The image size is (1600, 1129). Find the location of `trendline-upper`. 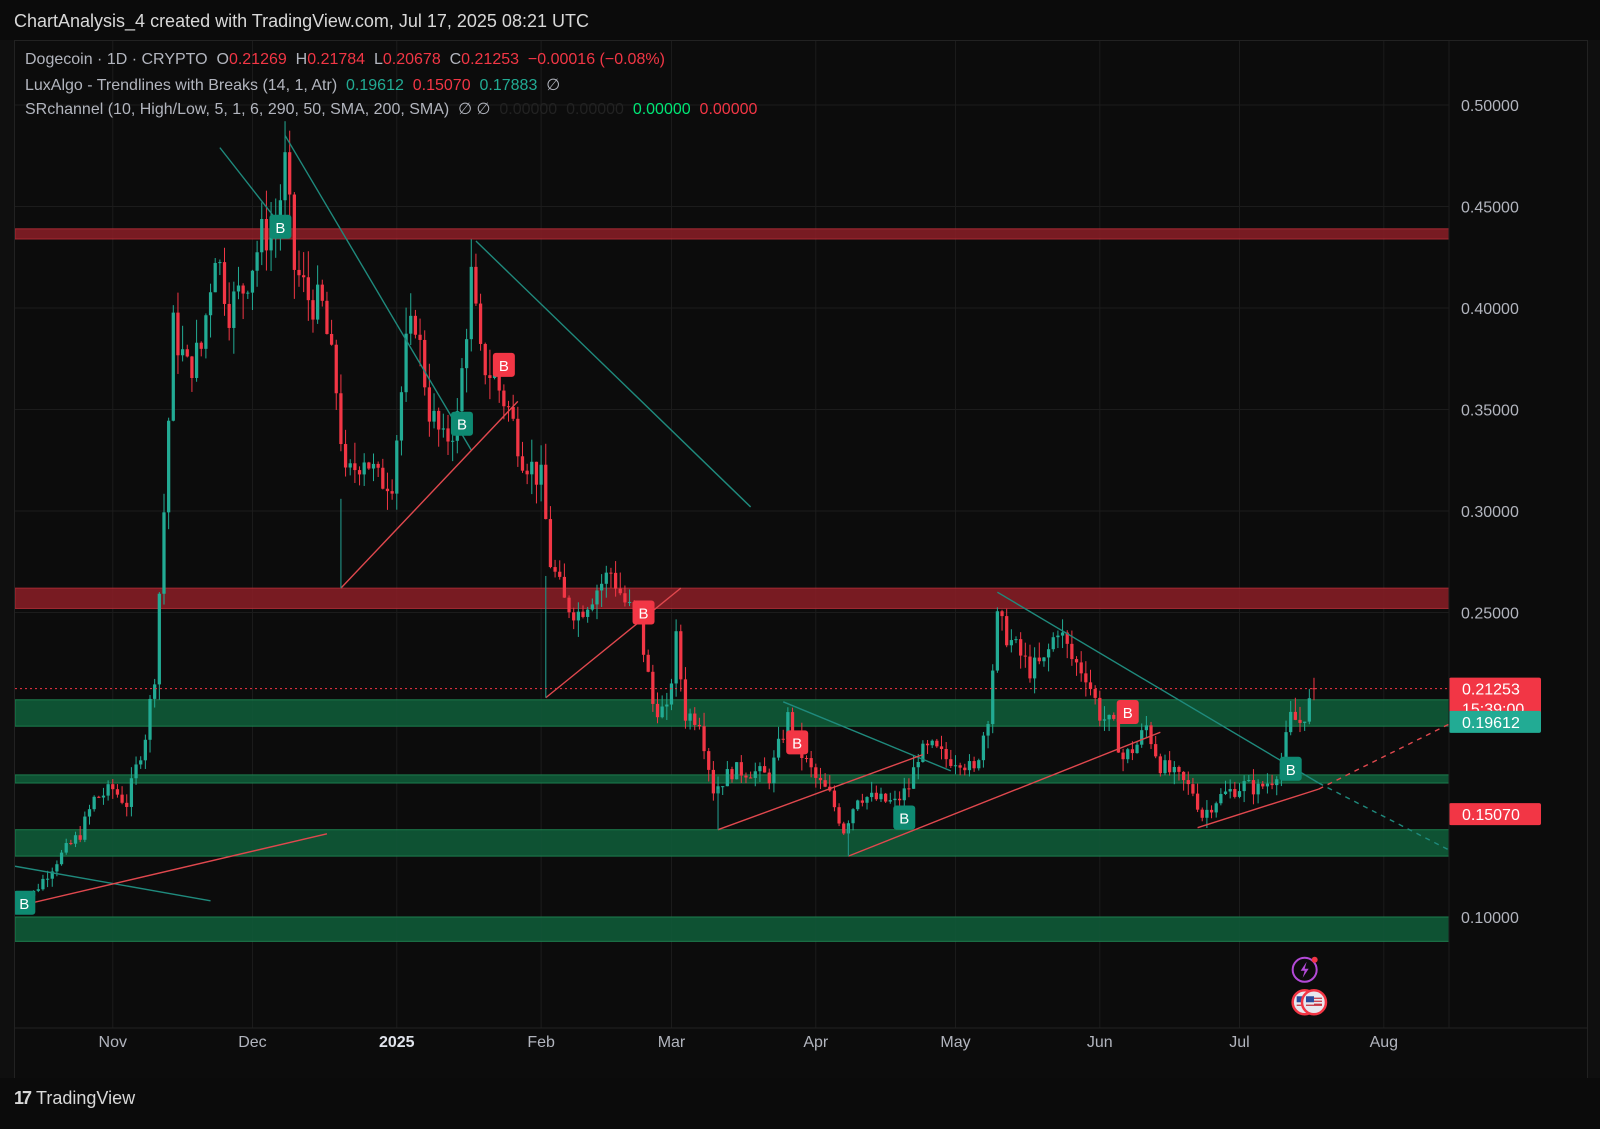

trendline-upper is located at coordinates (867, 736).